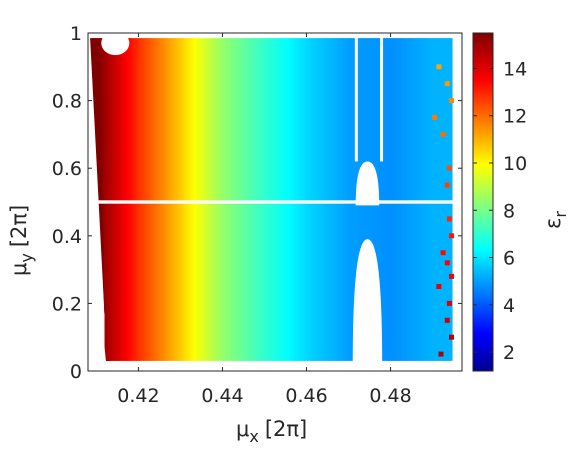  I want to click on x-tick-label: 0.48, so click(390, 396).